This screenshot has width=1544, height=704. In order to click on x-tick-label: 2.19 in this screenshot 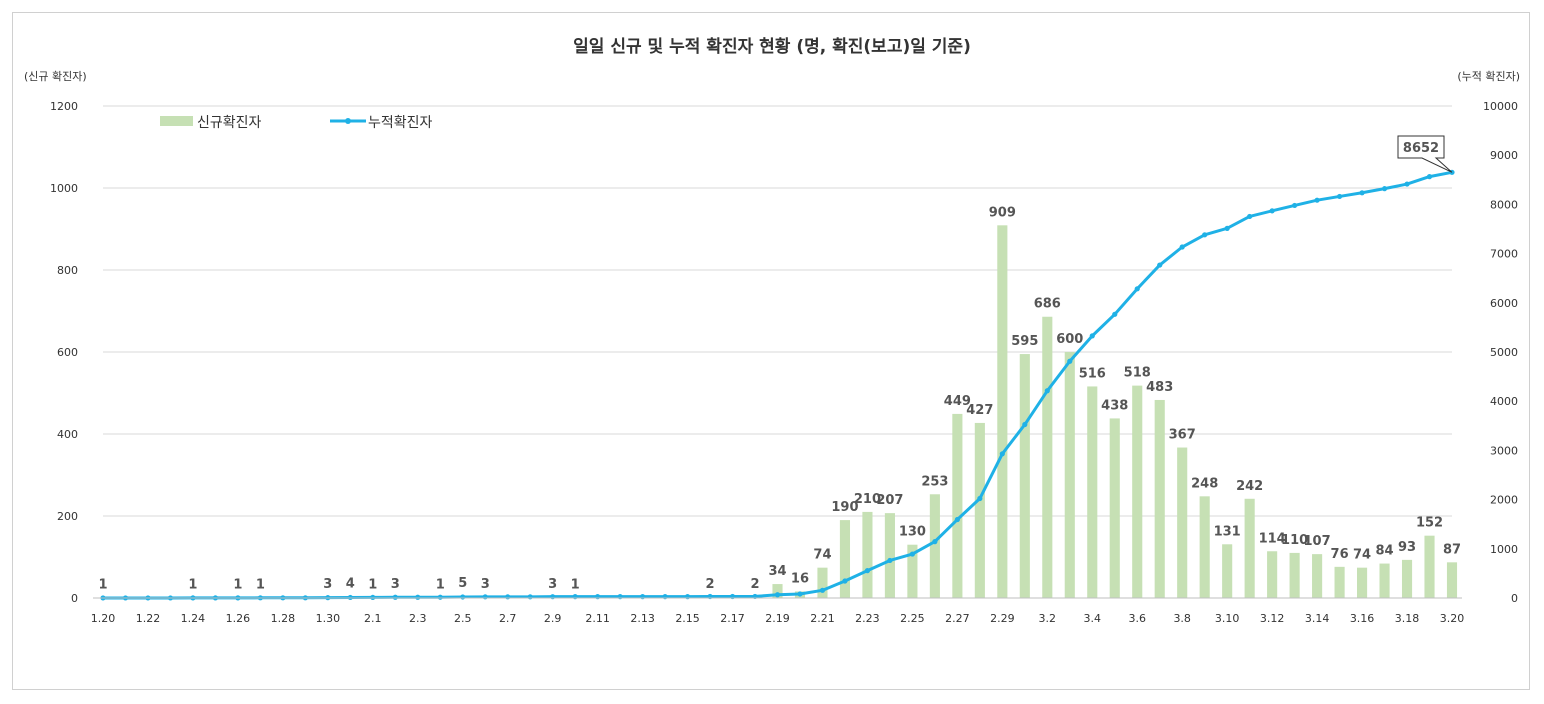, I will do `click(777, 618)`.